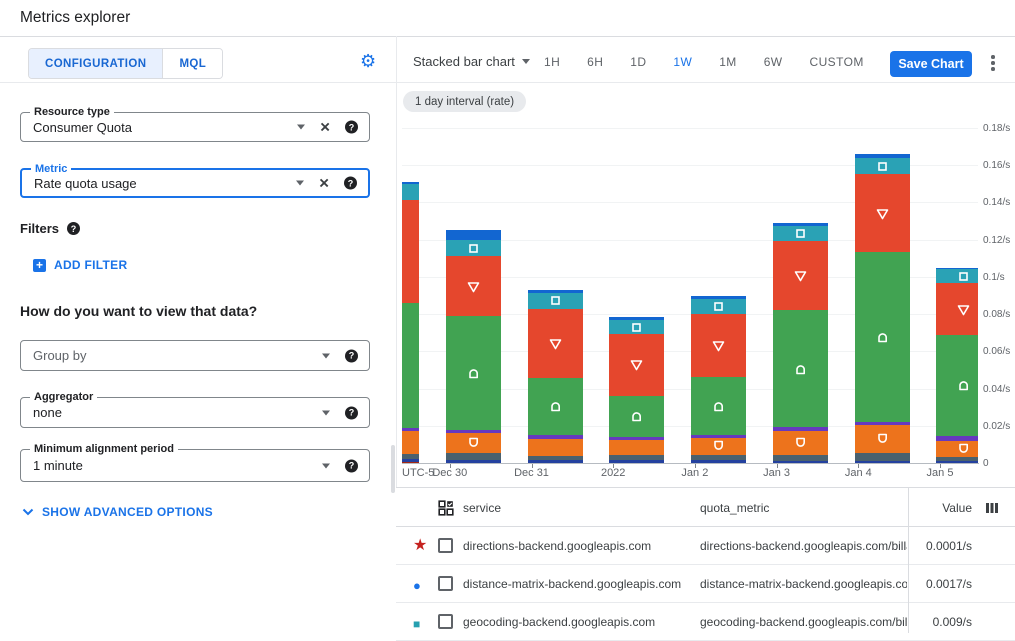 This screenshot has width=1015, height=641. I want to click on range-1m: 1M, so click(728, 62).